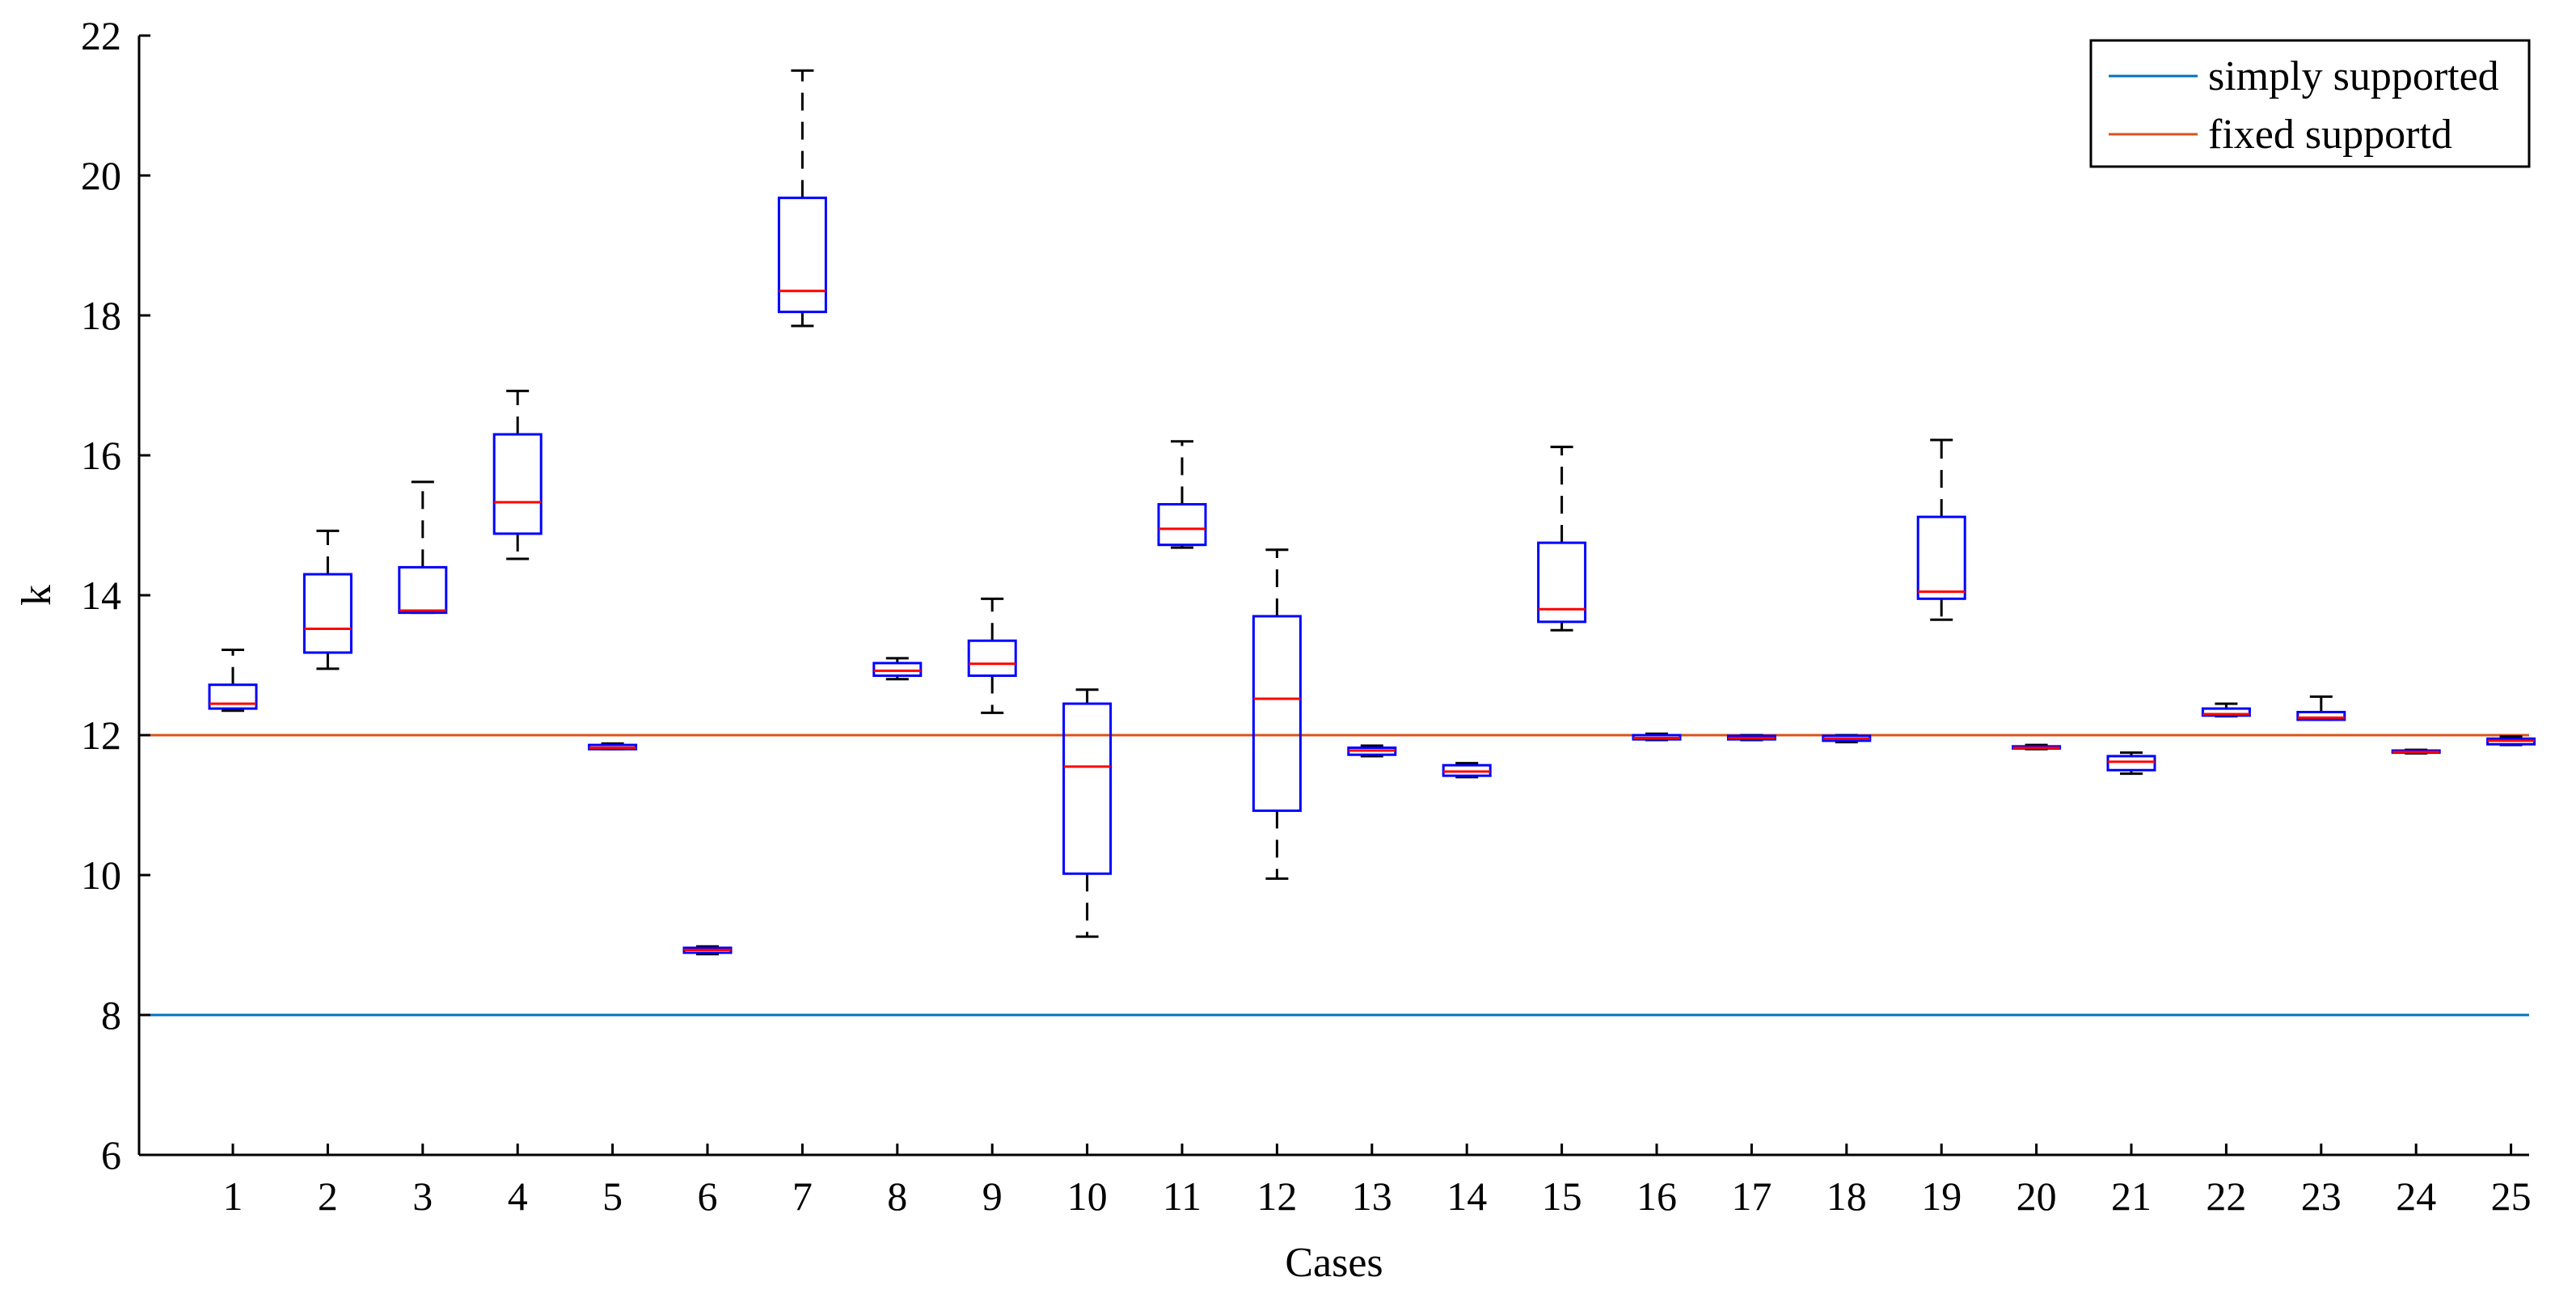 The width and height of the screenshot is (2576, 1294). Describe the element at coordinates (1087, 1196) in the screenshot. I see `x-tick-label: 10` at that location.